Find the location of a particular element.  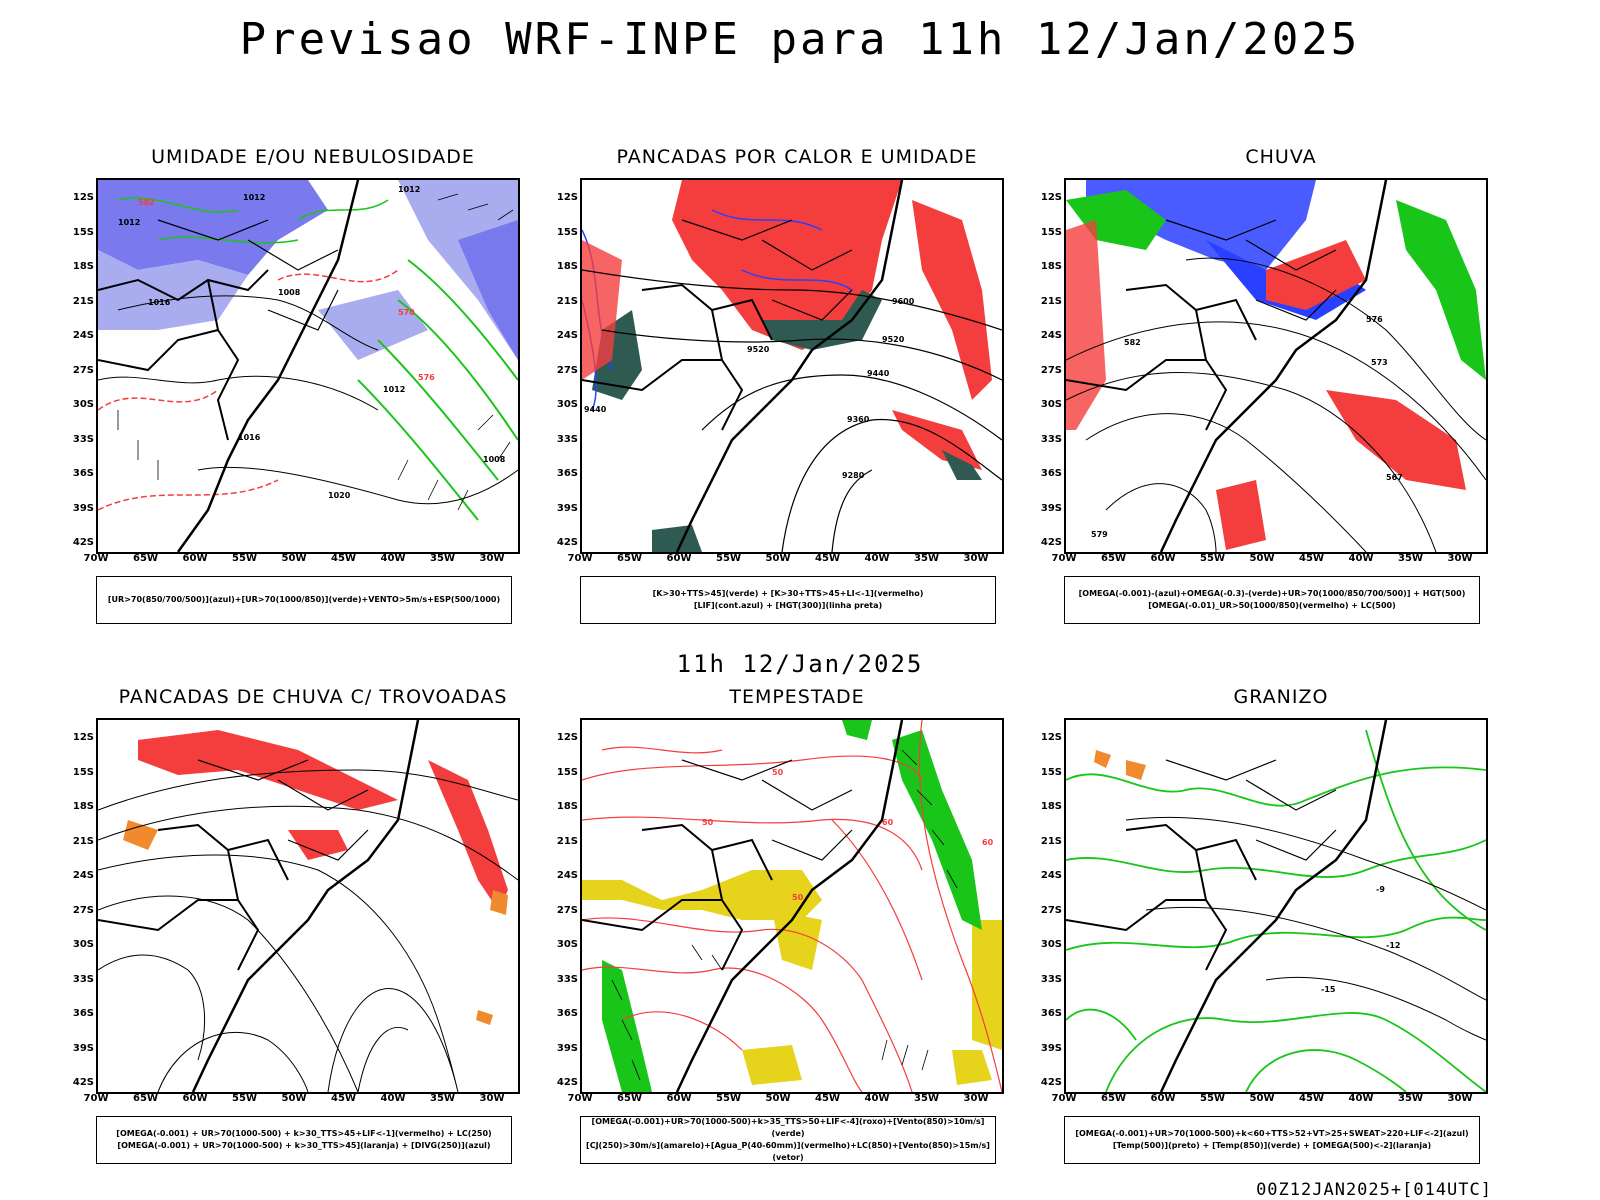

height-label: 9440 is located at coordinates (878, 373).